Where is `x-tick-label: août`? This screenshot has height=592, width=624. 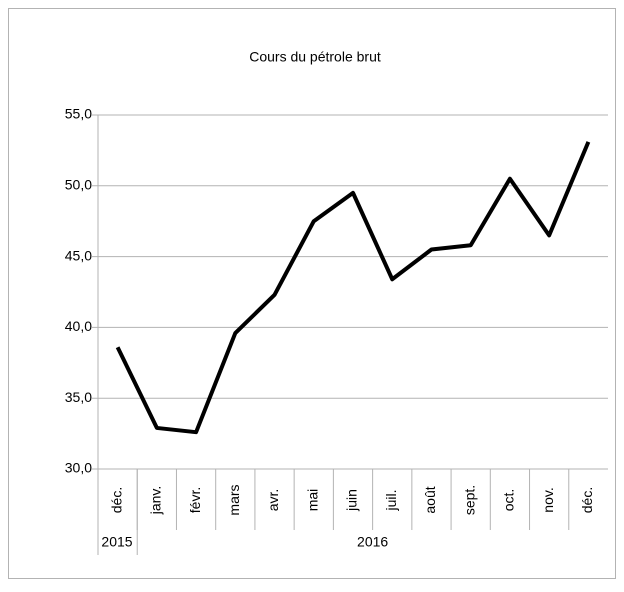 x-tick-label: août is located at coordinates (430, 499).